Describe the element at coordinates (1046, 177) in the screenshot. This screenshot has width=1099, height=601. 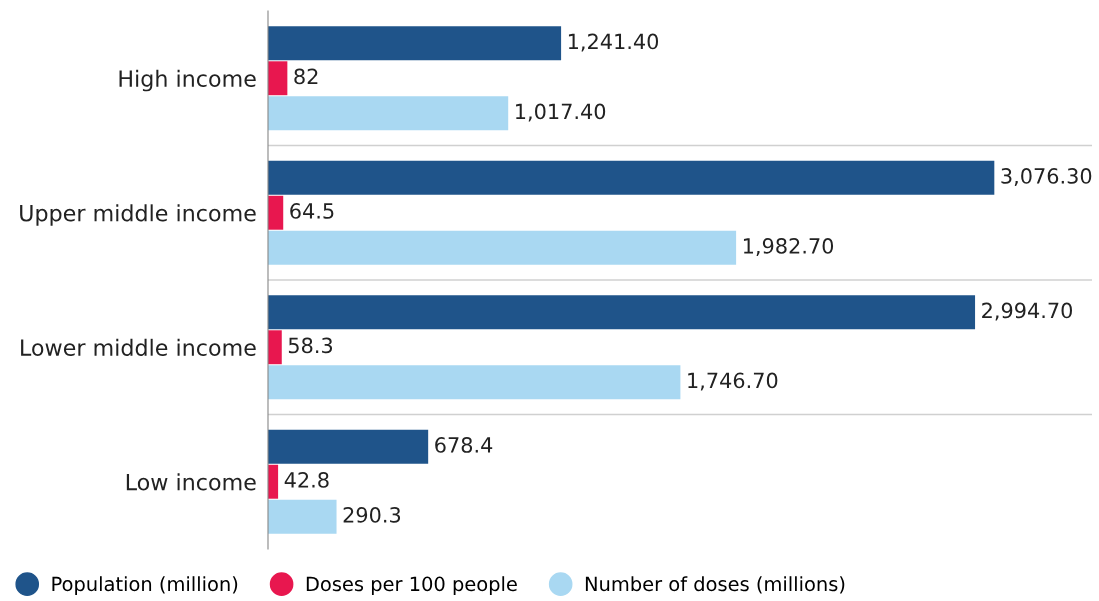
I see `data-label: 3,076.30` at that location.